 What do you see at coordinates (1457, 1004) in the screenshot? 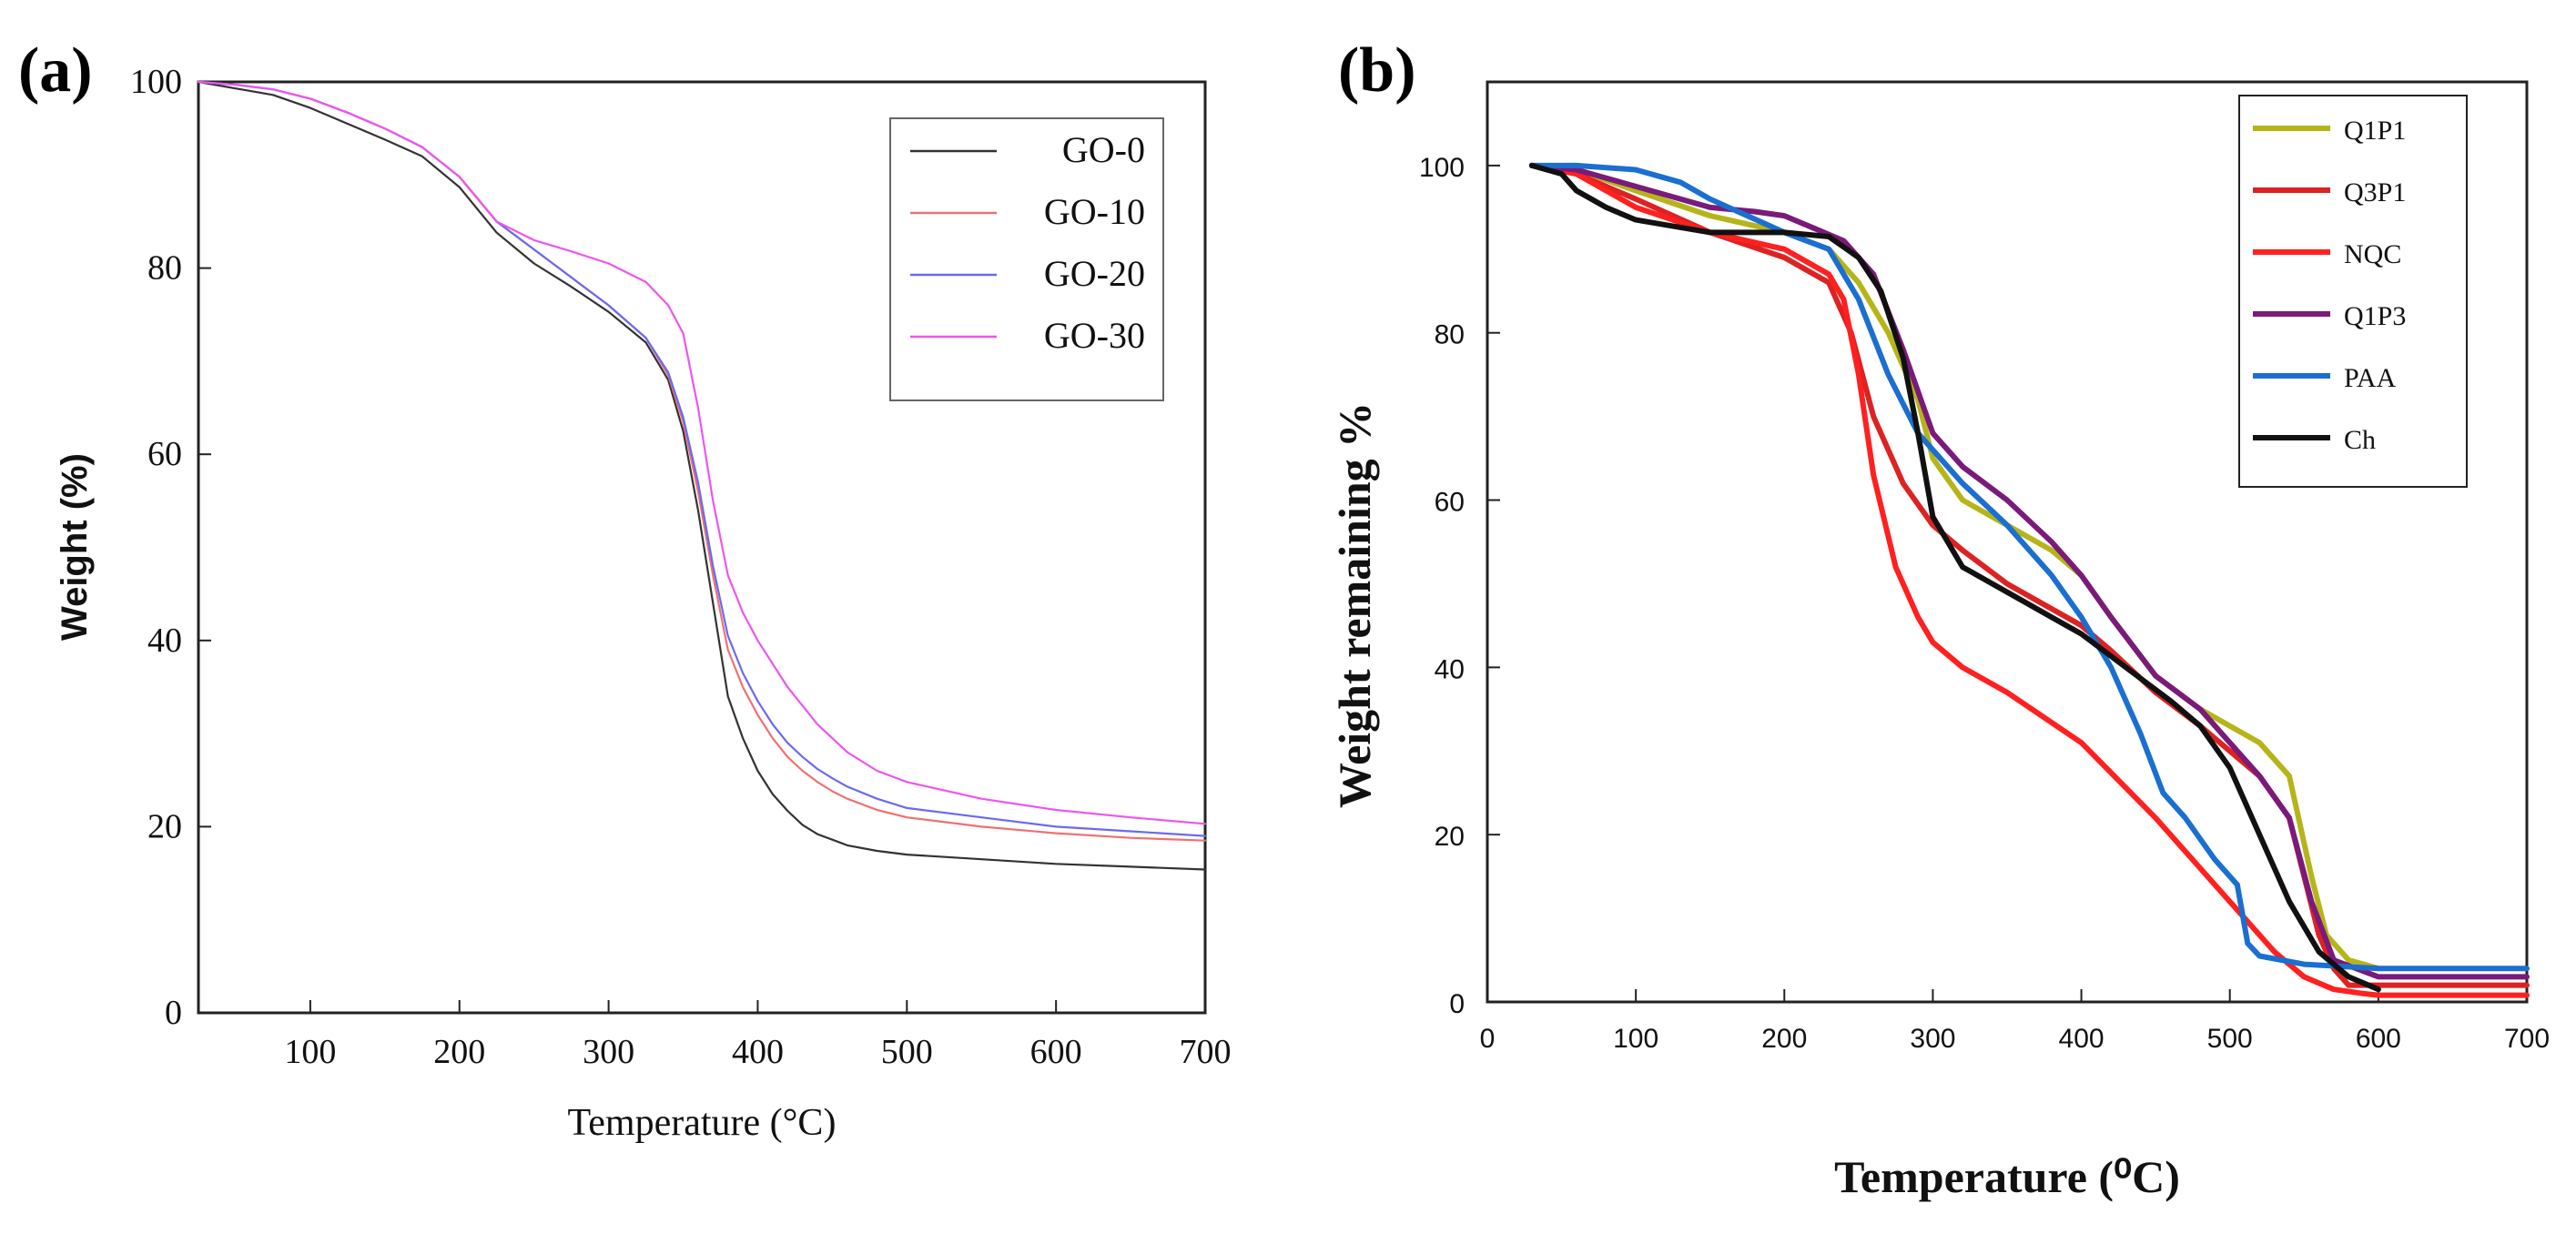
I see `panel-b-y-tick-label: 0` at bounding box center [1457, 1004].